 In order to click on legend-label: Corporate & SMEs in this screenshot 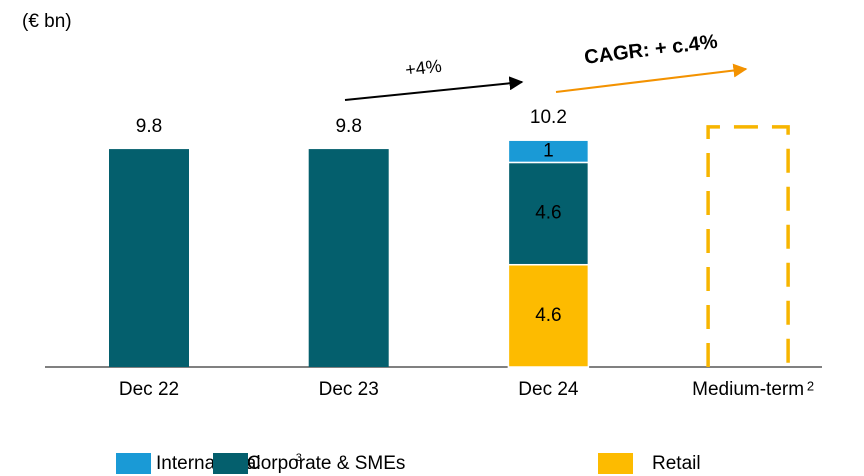, I will do `click(326, 463)`.